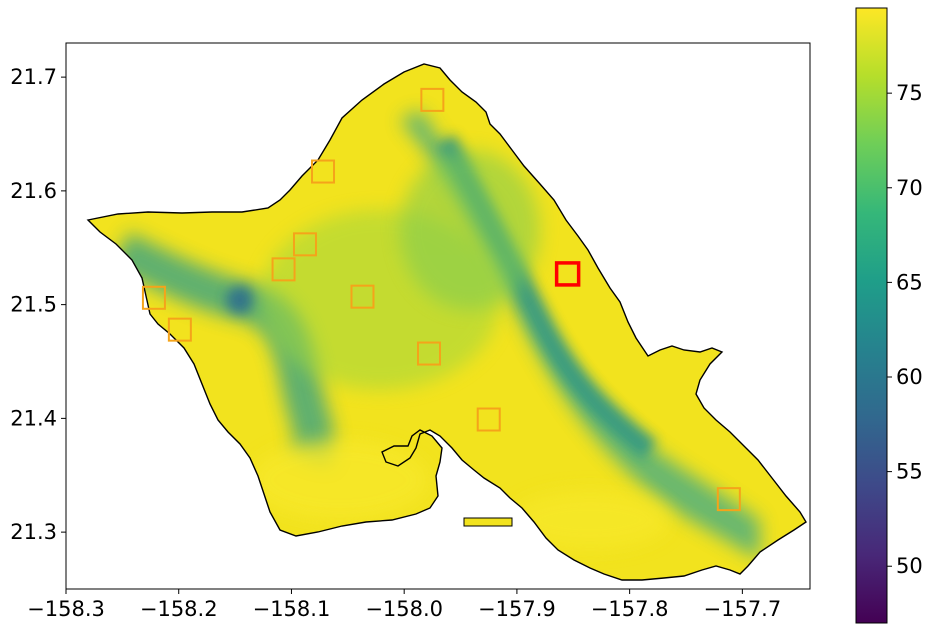  I want to click on colorbar-tick-label: 70, so click(909, 188).